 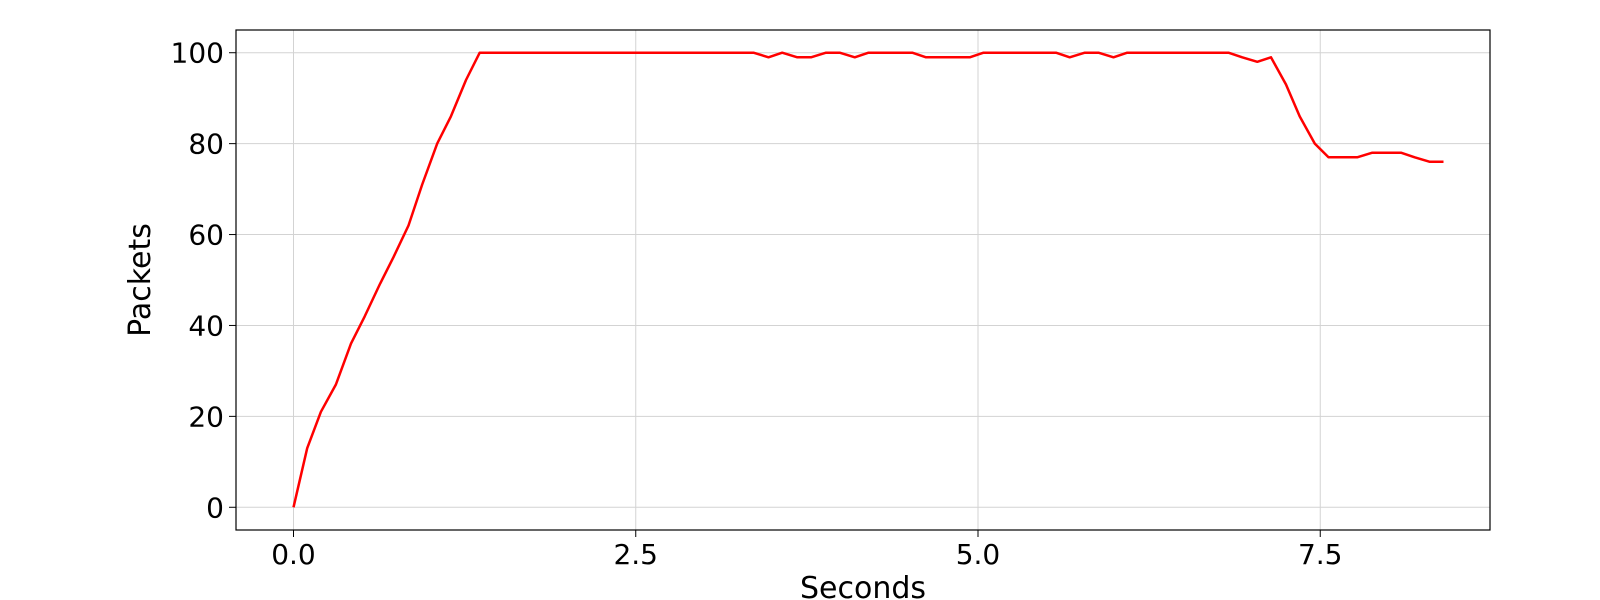 I want to click on y-tick-label: 60, so click(x=206, y=235).